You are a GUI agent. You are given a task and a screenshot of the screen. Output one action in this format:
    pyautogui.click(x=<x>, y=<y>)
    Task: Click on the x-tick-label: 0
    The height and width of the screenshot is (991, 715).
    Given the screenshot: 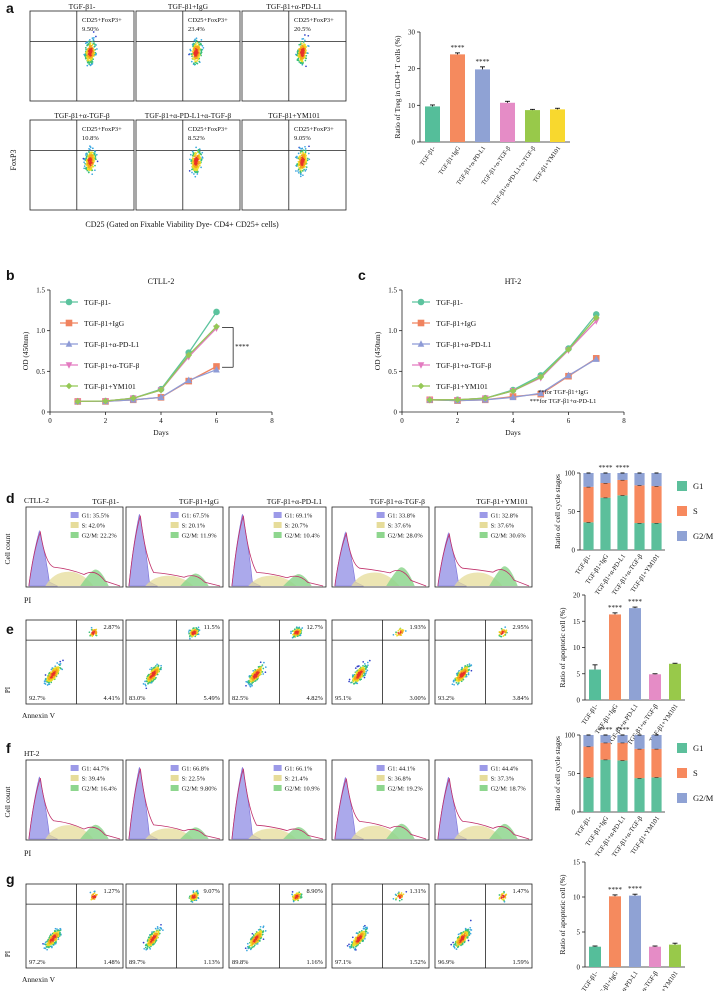 What is the action you would take?
    pyautogui.click(x=402, y=421)
    